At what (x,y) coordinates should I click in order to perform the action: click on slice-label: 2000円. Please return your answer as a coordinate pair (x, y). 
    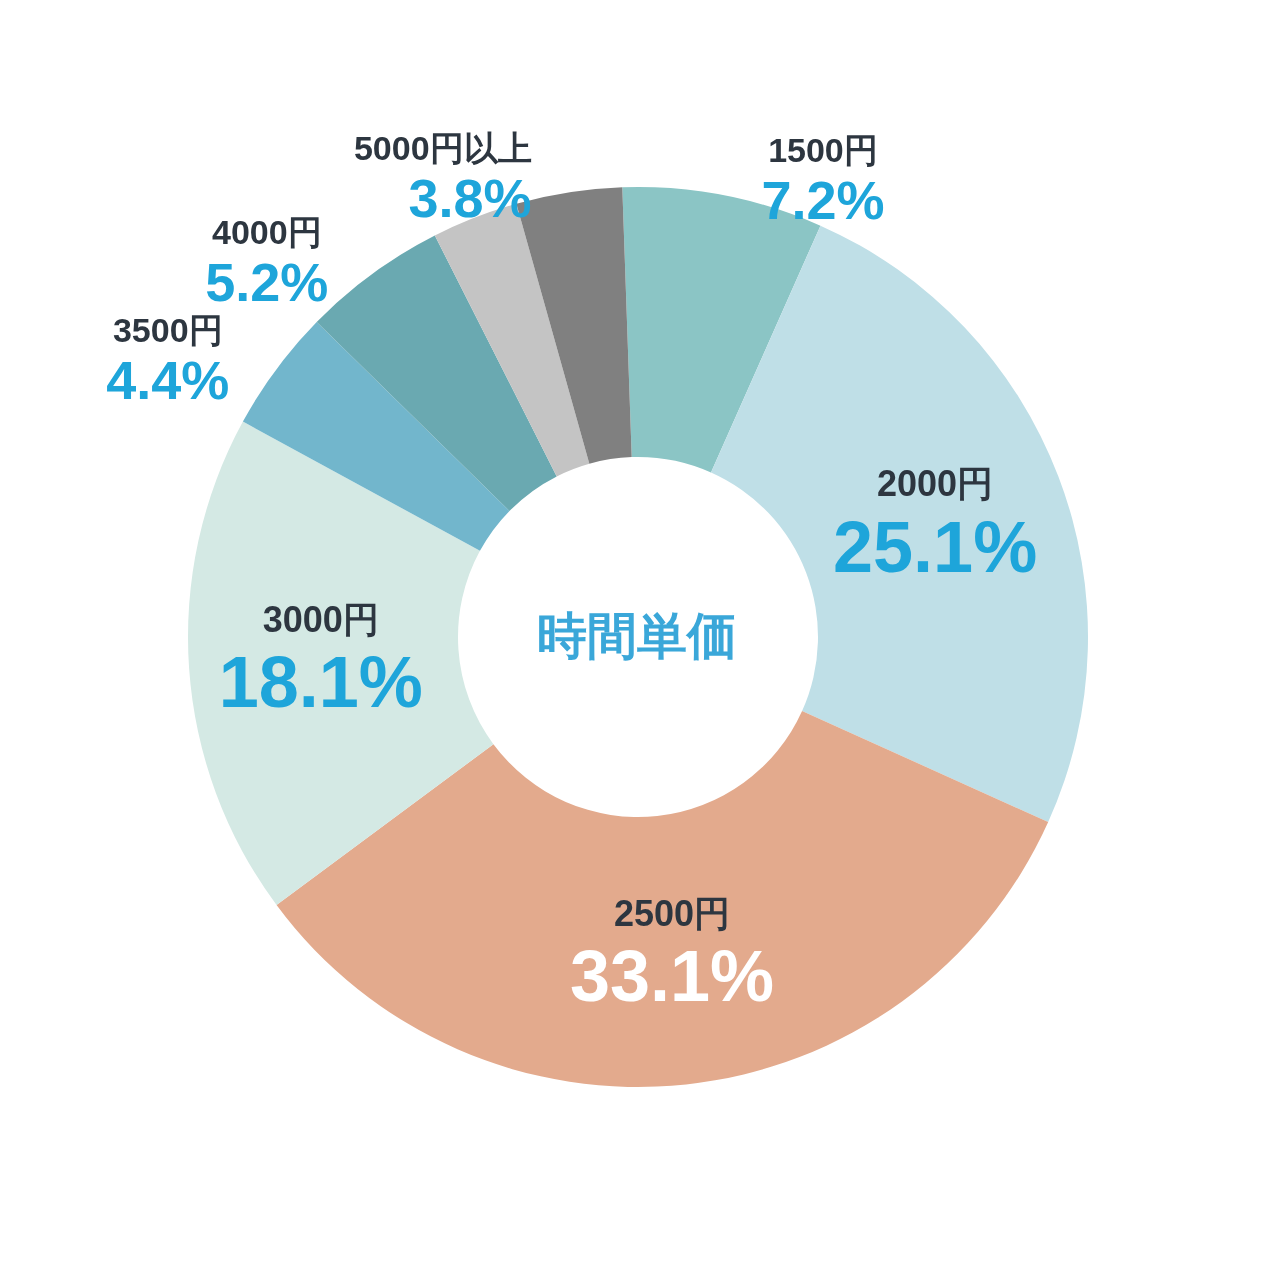
    Looking at the image, I should click on (935, 484).